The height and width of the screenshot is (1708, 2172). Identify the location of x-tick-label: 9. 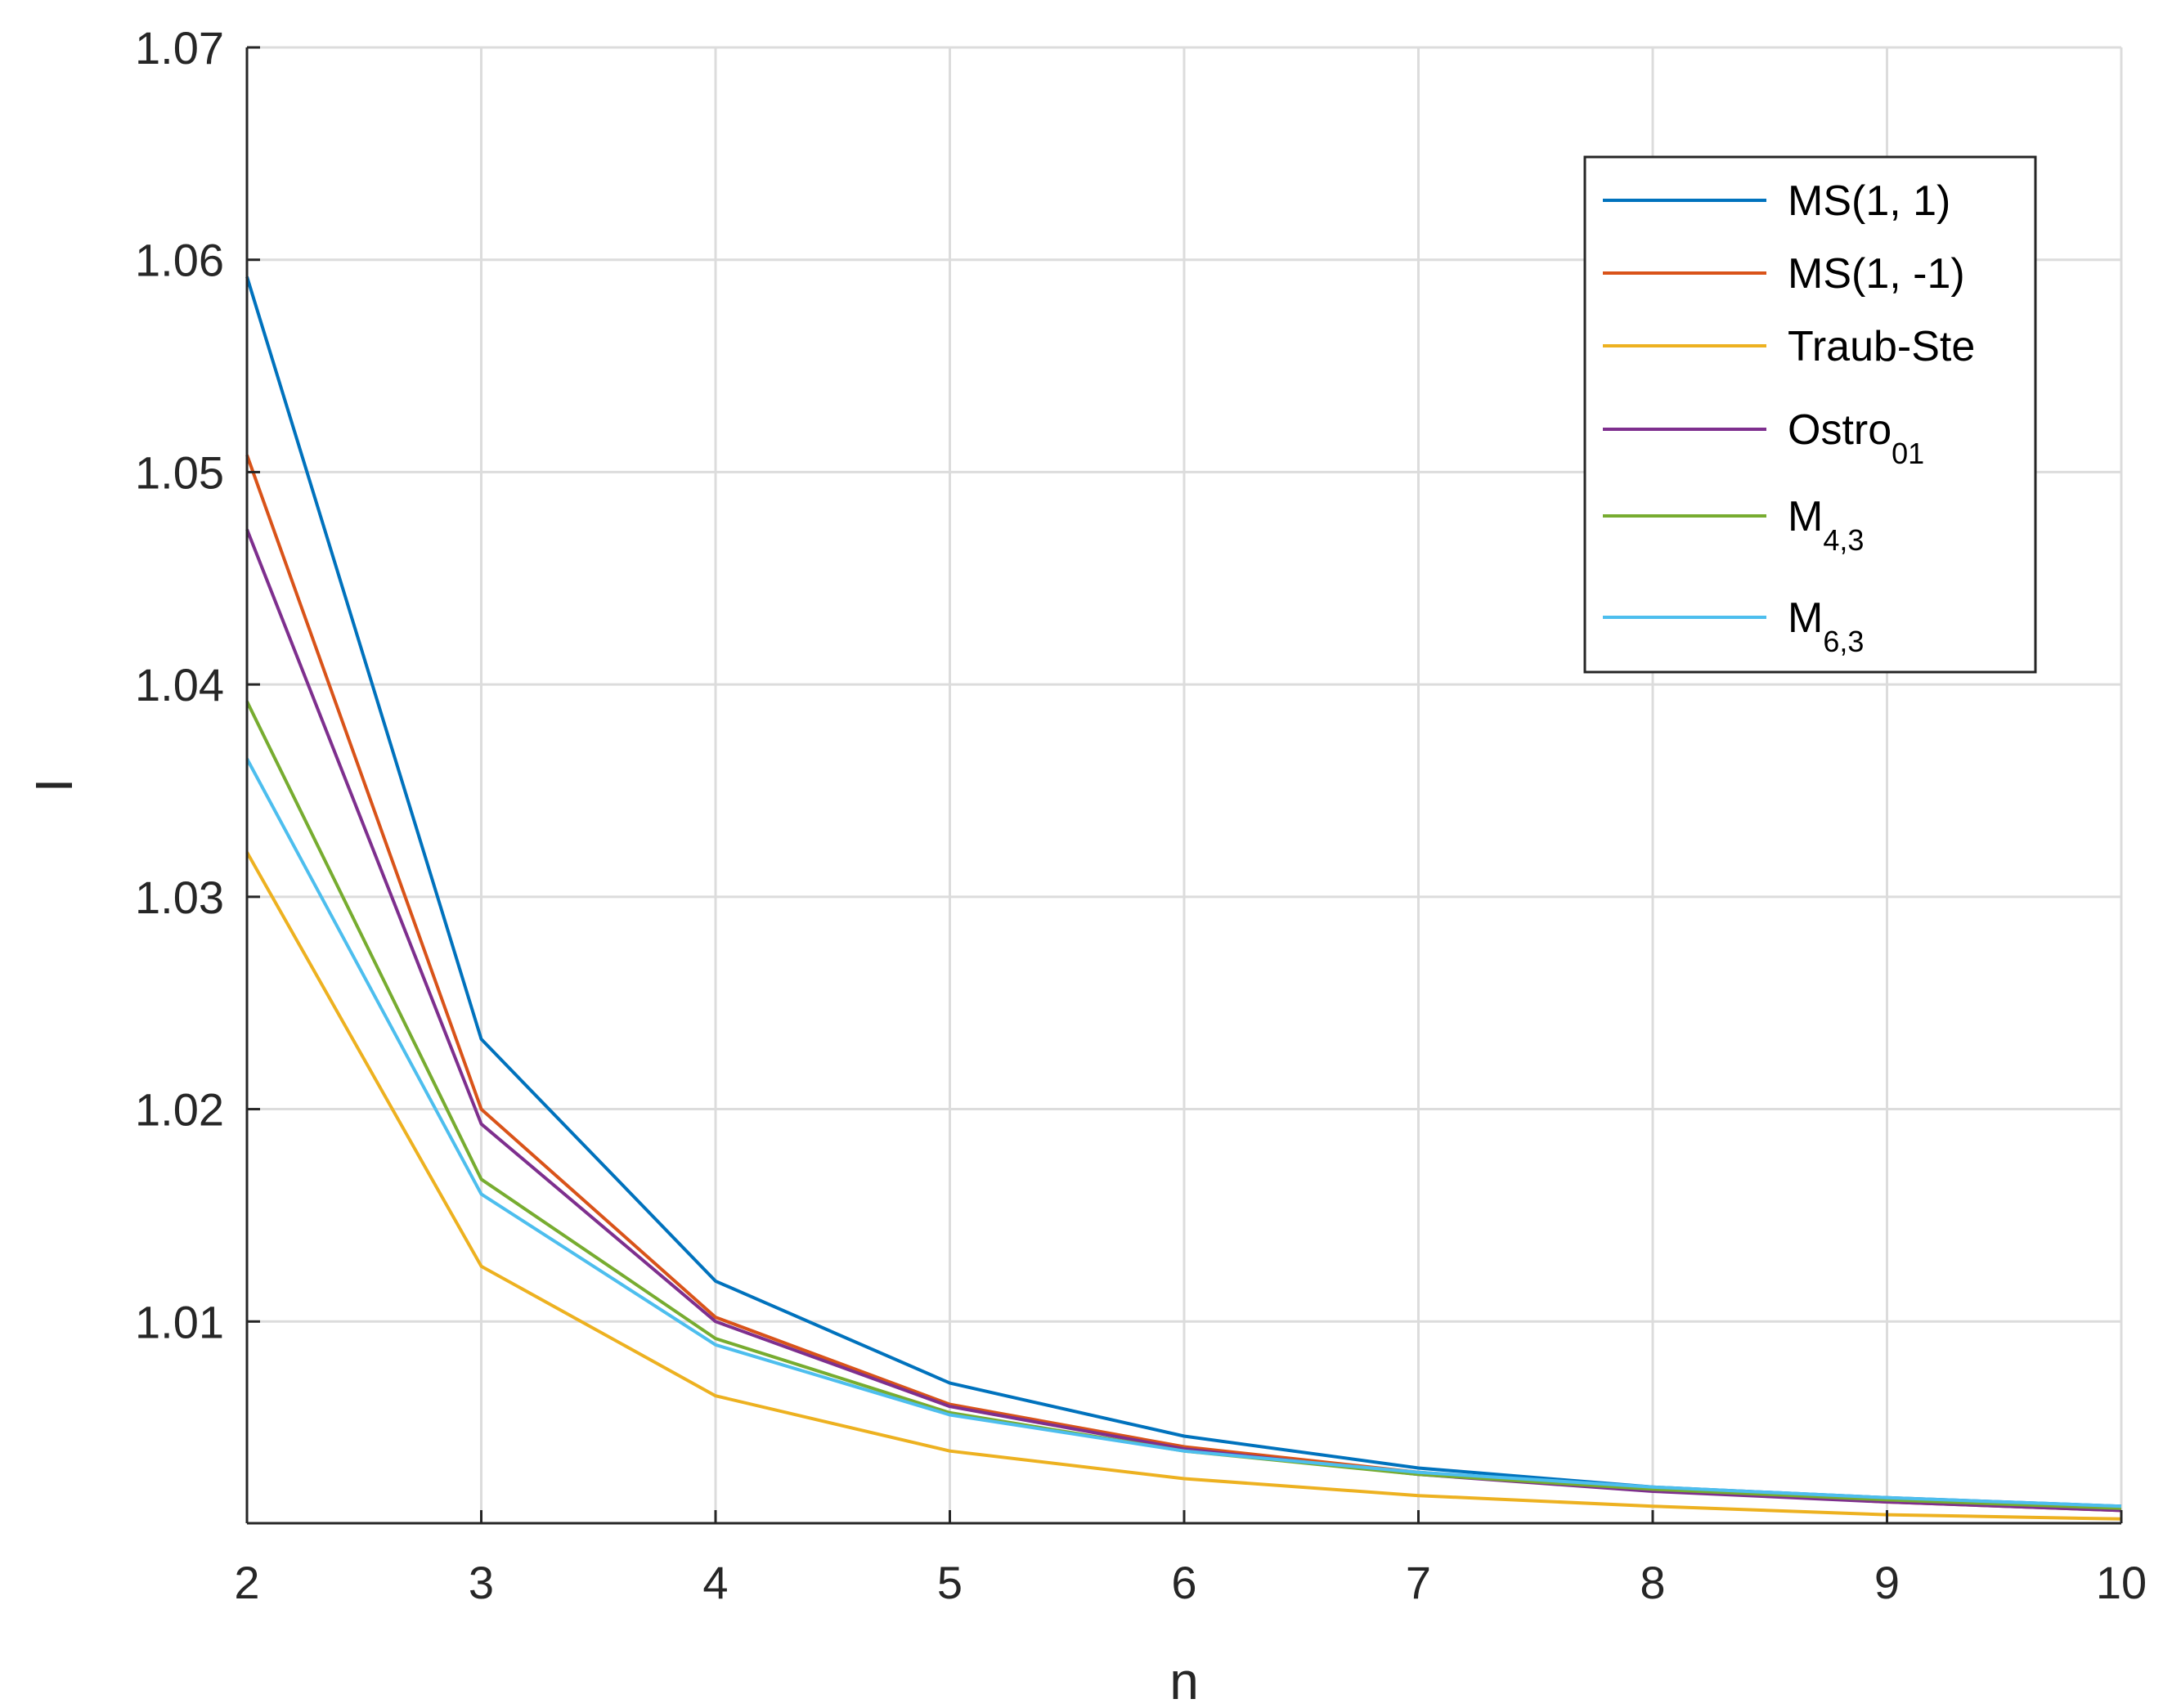
(1887, 1583).